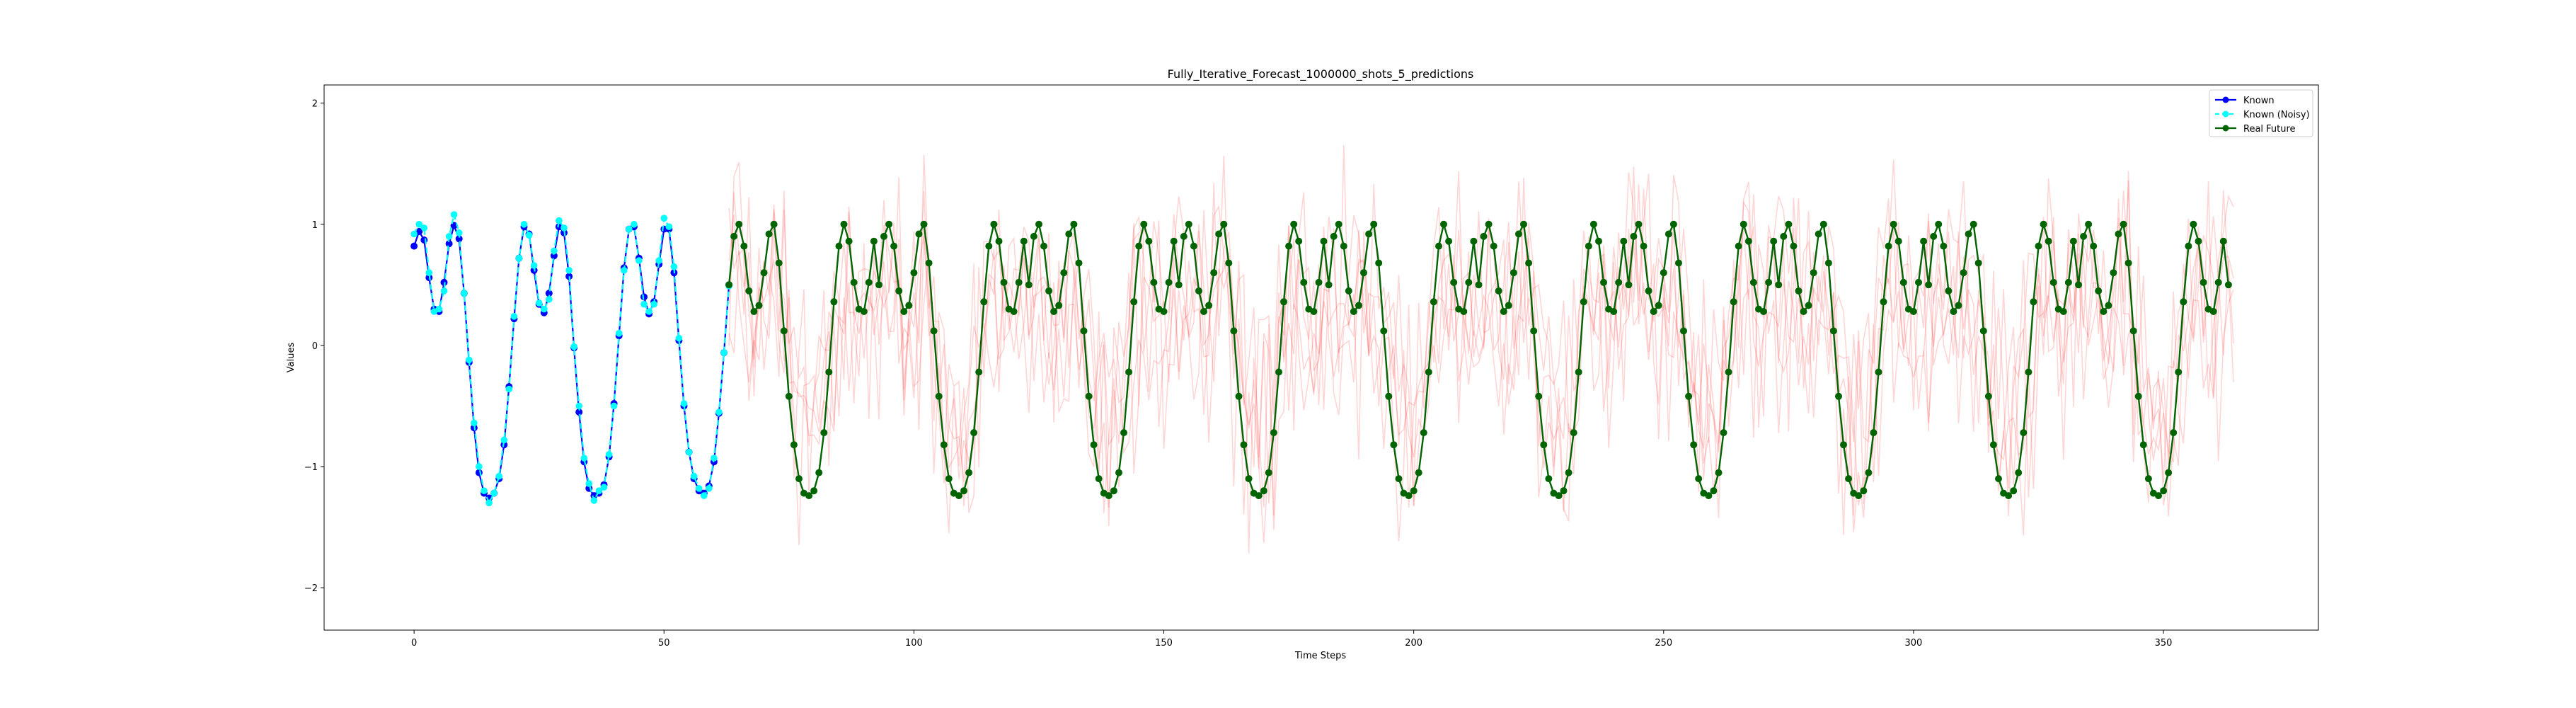 The height and width of the screenshot is (708, 2576). Describe the element at coordinates (444, 282) in the screenshot. I see `known-point` at that location.